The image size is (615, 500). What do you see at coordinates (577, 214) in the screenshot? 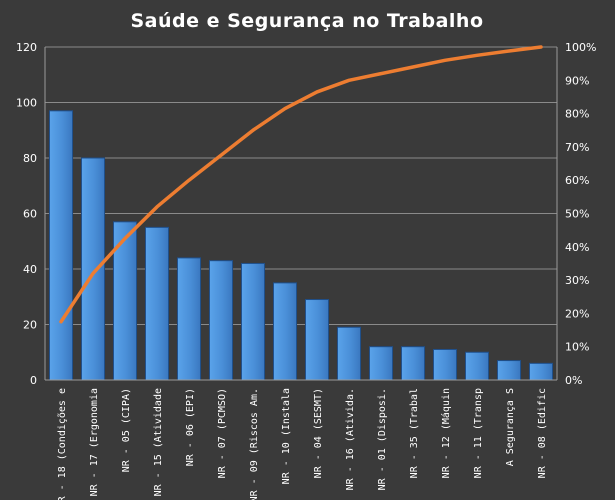
I see `y2-tick-label: 50%` at bounding box center [577, 214].